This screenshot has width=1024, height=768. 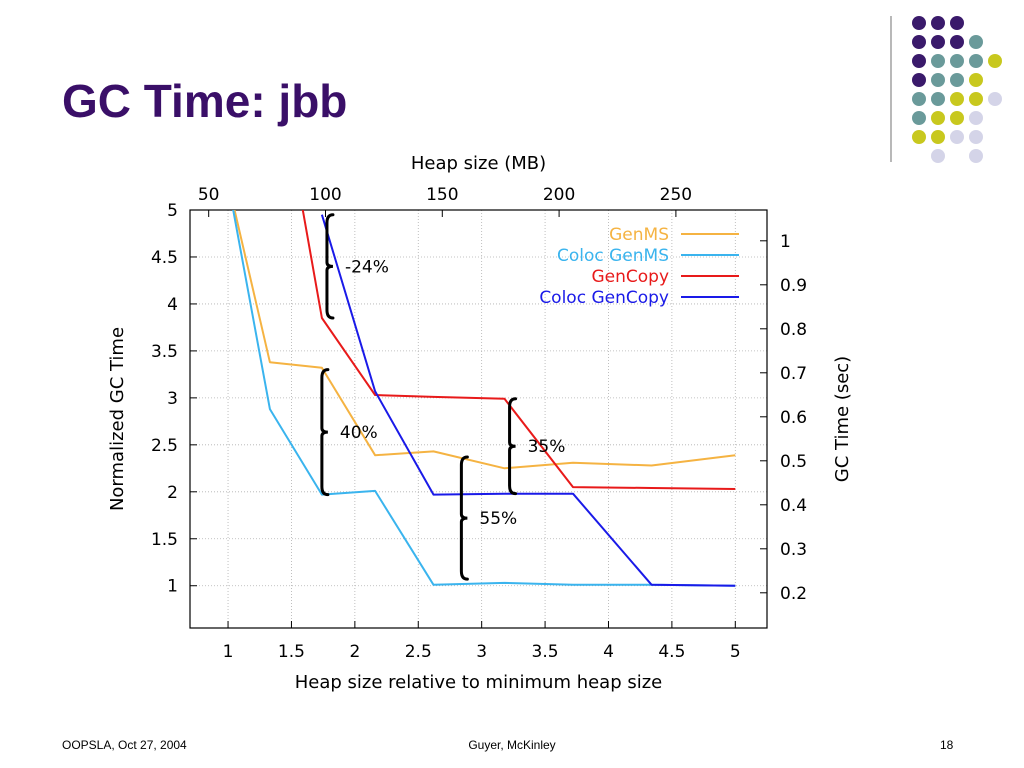 What do you see at coordinates (124, 745) in the screenshot?
I see `footer-venue: OOPSLA, Oct 27, 2004` at bounding box center [124, 745].